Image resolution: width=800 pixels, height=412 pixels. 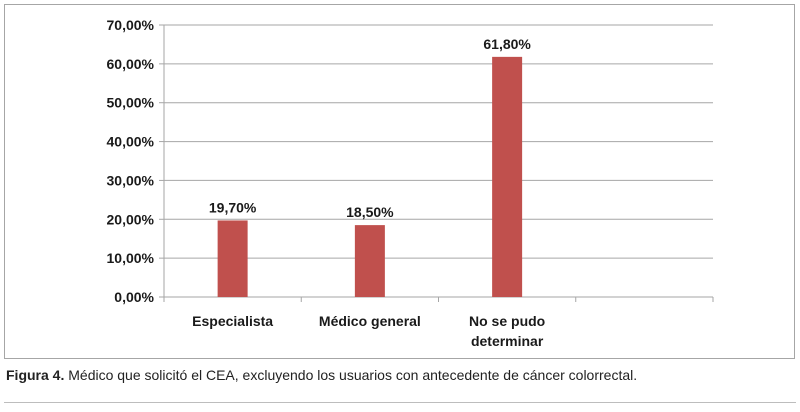 What do you see at coordinates (131, 219) in the screenshot?
I see `y-tick-label: 20,00%` at bounding box center [131, 219].